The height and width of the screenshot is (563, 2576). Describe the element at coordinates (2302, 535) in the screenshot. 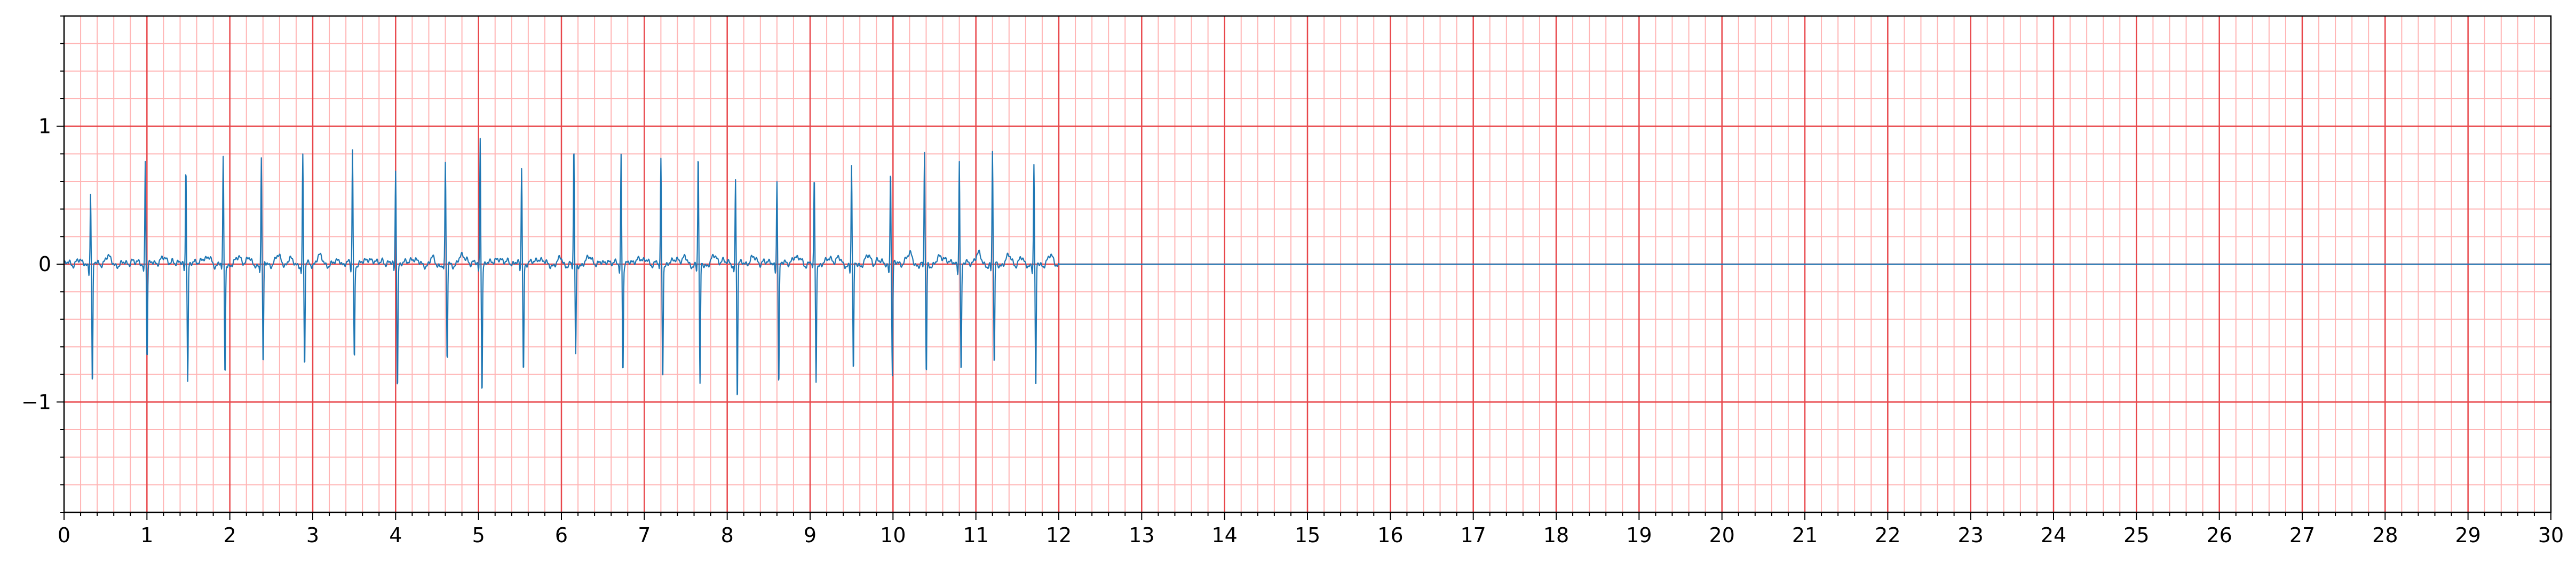

I see `x-tick-label: 27` at that location.